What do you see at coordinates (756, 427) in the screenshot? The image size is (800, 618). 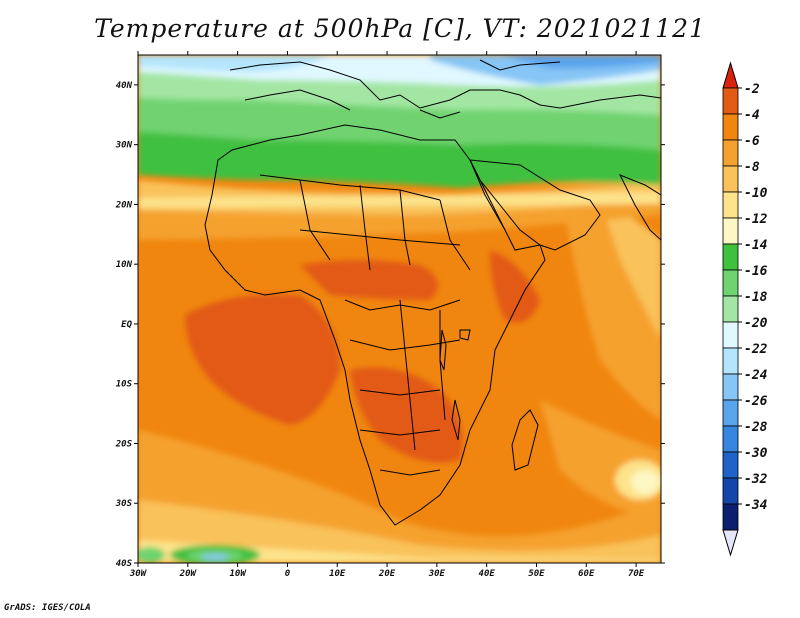 I see `colorbar-label: -28` at bounding box center [756, 427].